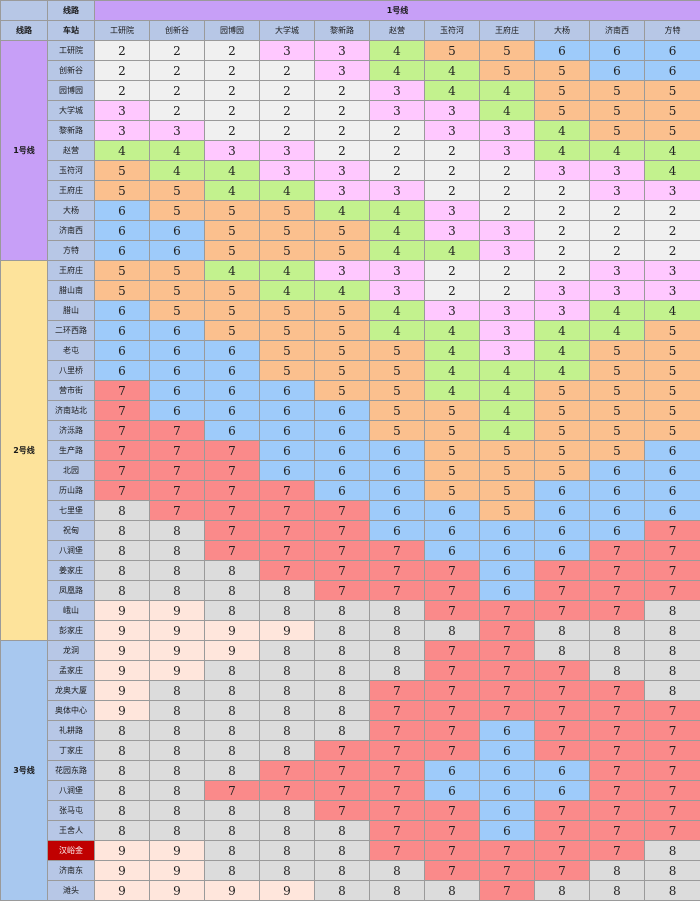 This screenshot has width=700, height=901. What do you see at coordinates (71, 651) in the screenshot?
I see `station-name-cell: 龙洞` at bounding box center [71, 651].